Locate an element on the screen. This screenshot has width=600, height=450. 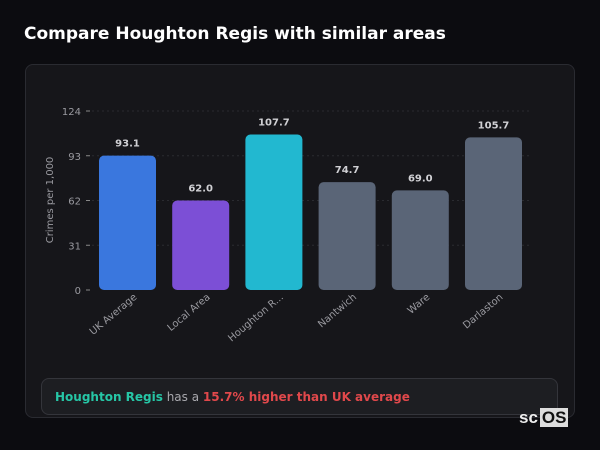
data-label: 93.1 is located at coordinates (127, 144).